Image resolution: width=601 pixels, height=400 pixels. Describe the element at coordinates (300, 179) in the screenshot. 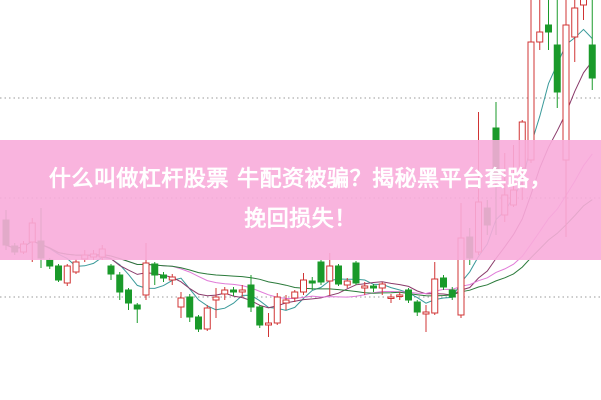

I see `headline-line-1: 什么叫做杠杆股票 牛配资被骗？揭秘黑平台套路，` at that location.